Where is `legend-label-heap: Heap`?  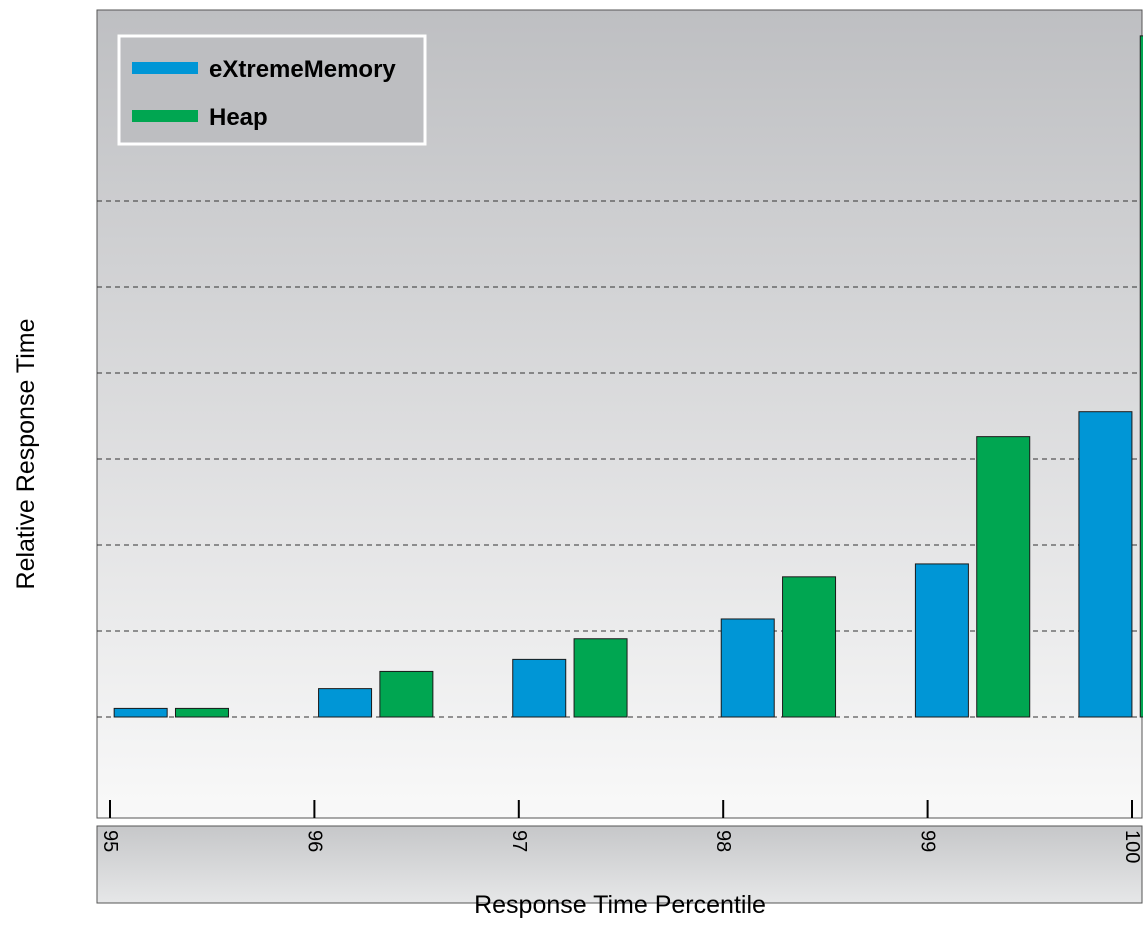 legend-label-heap: Heap is located at coordinates (238, 117).